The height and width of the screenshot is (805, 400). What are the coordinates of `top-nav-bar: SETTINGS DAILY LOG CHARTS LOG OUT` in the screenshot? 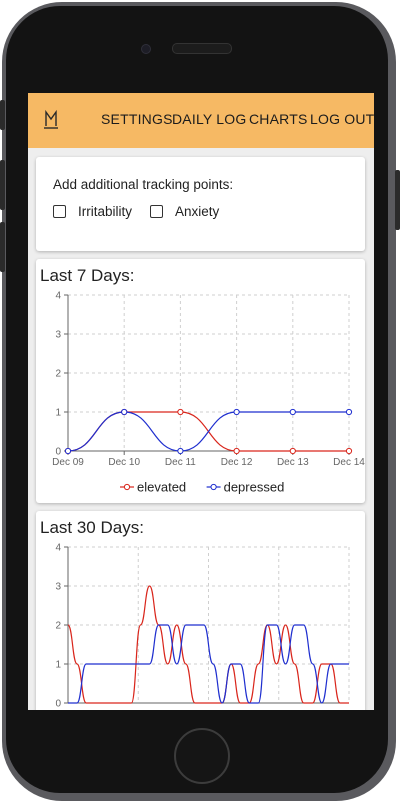 It's located at (201, 120).